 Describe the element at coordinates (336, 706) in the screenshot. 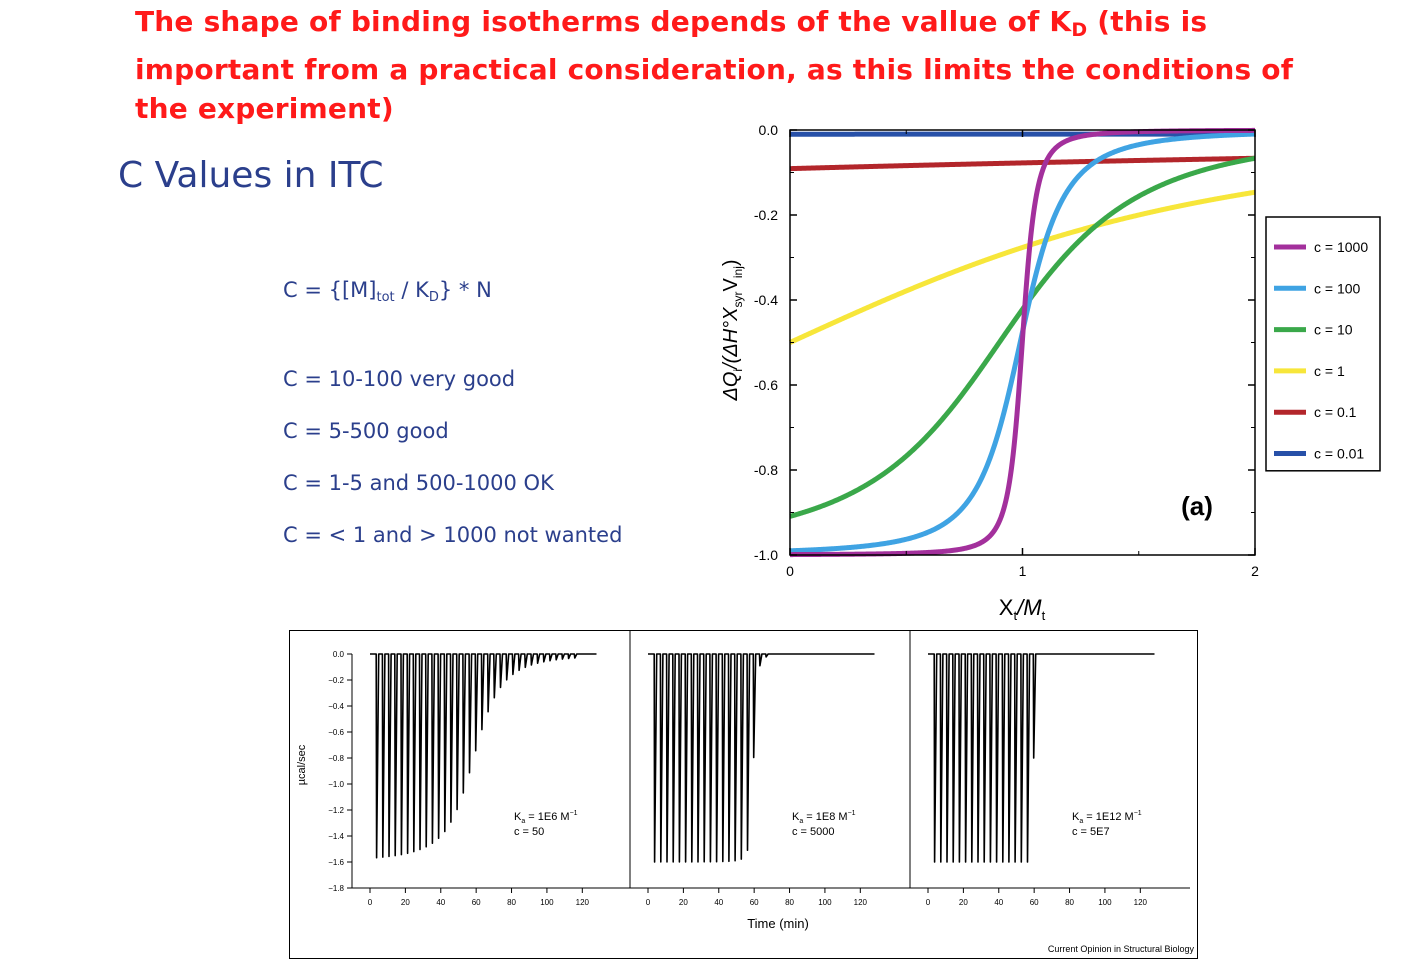

I see `itc-y-tick-label: −0.4` at that location.